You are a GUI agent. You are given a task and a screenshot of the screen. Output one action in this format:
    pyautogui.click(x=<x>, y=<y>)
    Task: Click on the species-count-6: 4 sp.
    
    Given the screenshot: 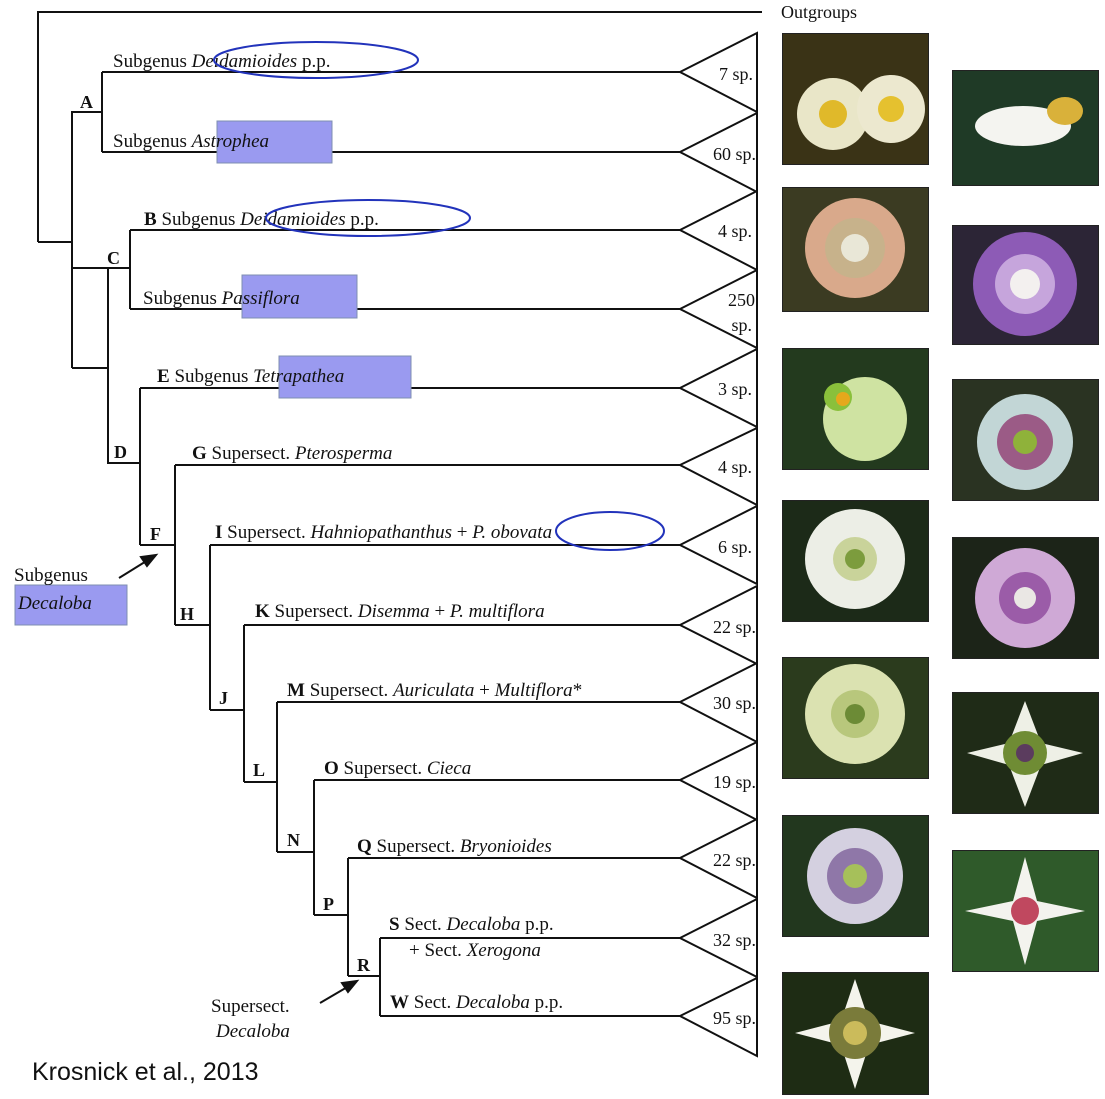 What is the action you would take?
    pyautogui.click(x=735, y=467)
    